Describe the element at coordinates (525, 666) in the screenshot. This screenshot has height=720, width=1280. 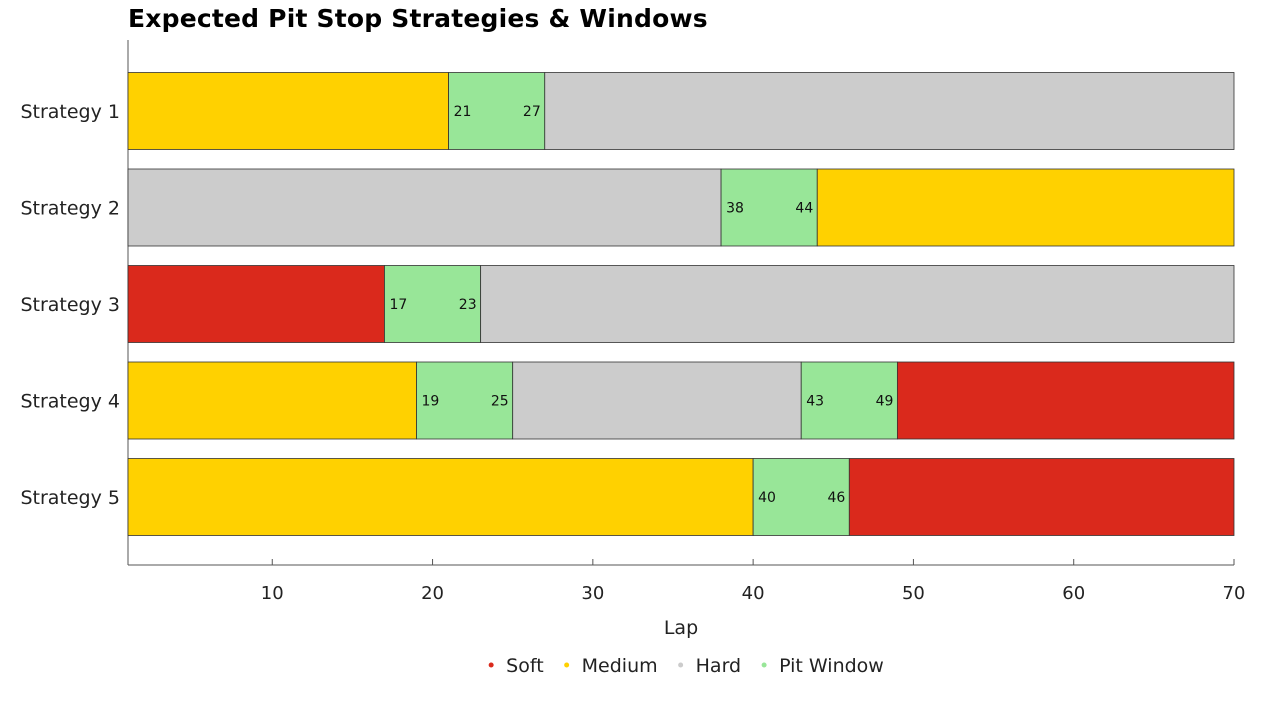
I see `legend-label: Soft` at that location.